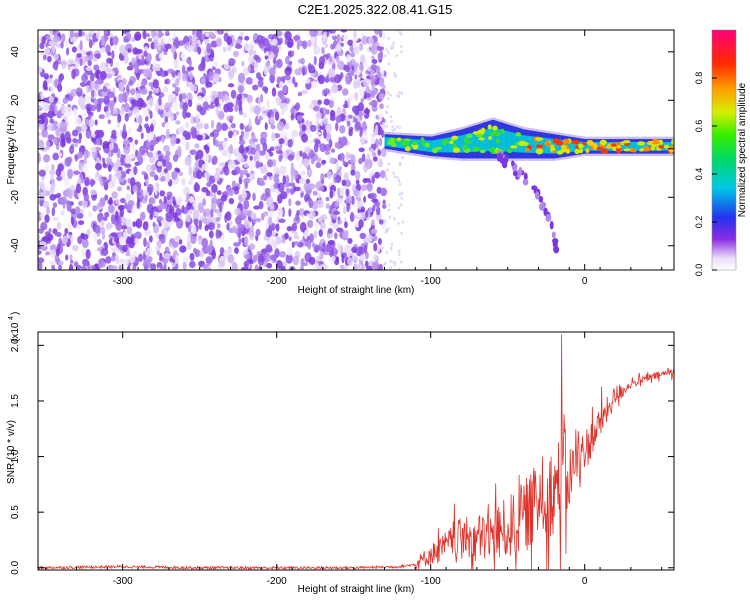  I want to click on chart-title: C2E1.2025.322.08.41.G15, so click(375, 9).